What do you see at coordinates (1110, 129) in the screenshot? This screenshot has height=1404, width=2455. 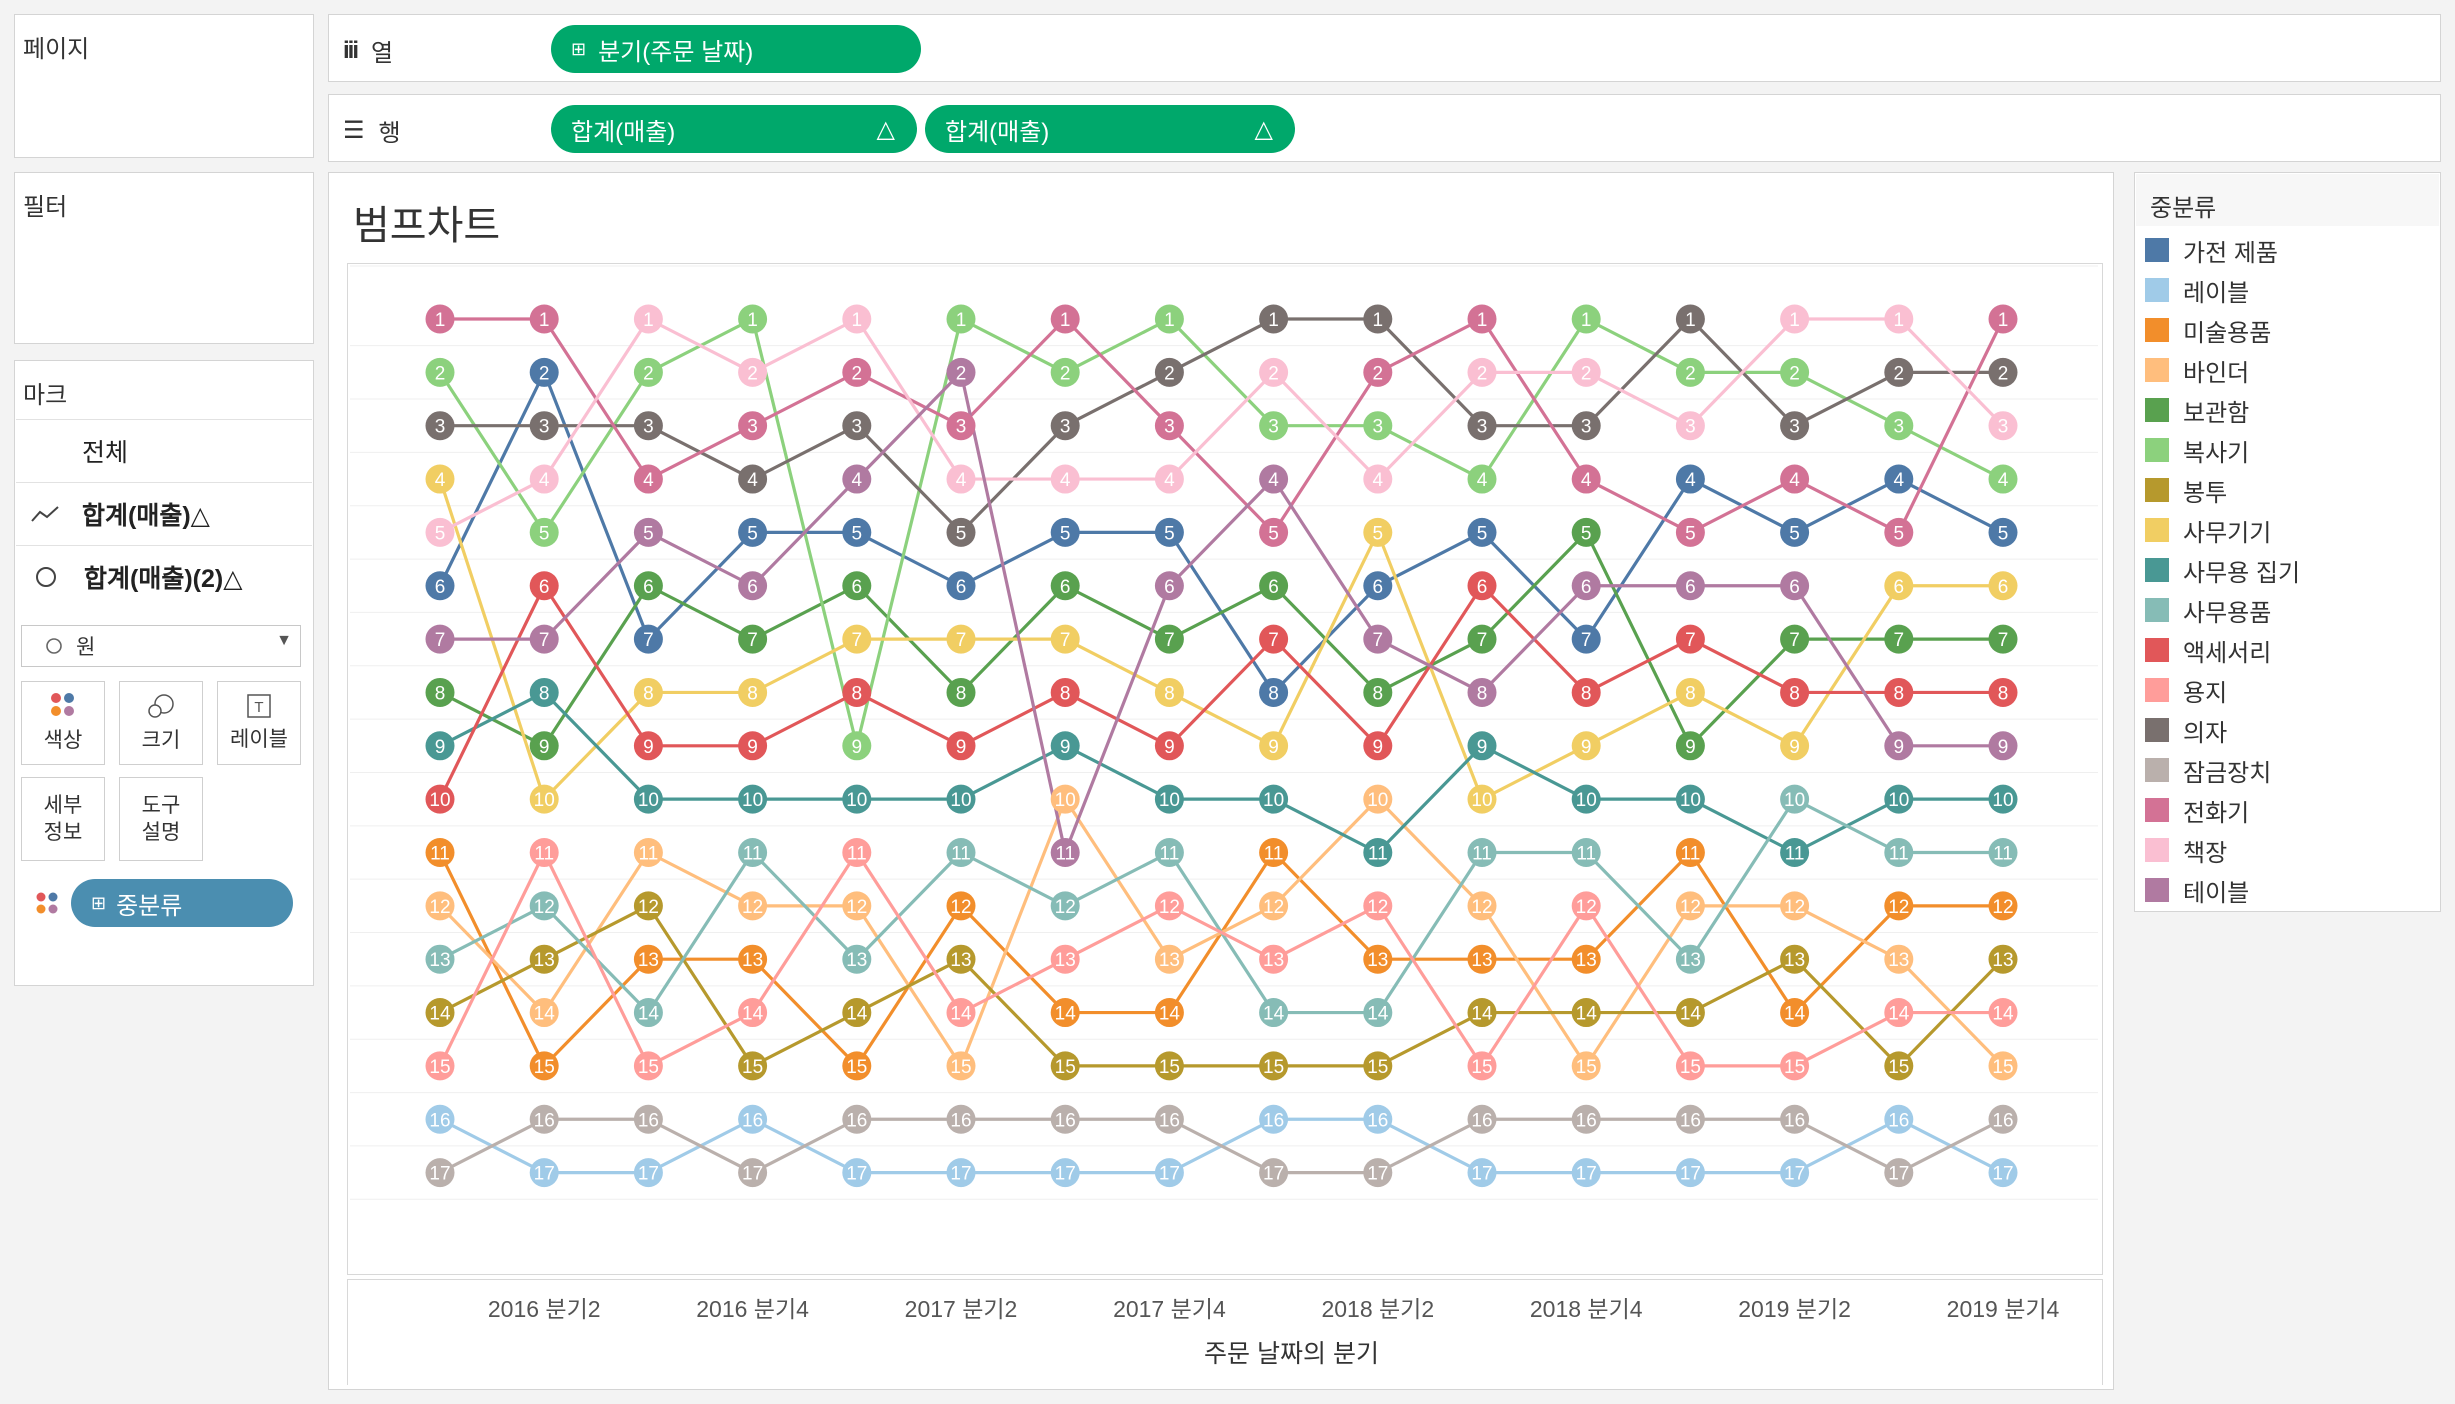 I see `row-pill-sales-2: 합계(매출) △` at bounding box center [1110, 129].